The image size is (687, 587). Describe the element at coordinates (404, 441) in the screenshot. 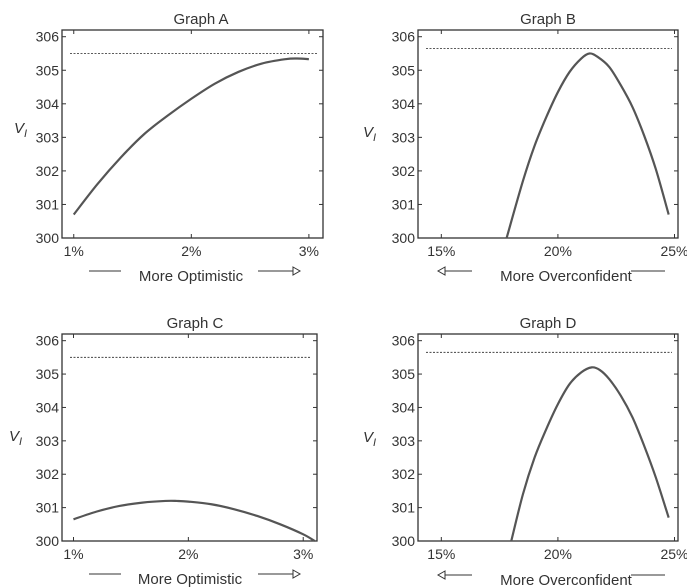

I see `graph-d-y-tick-label: 303` at that location.